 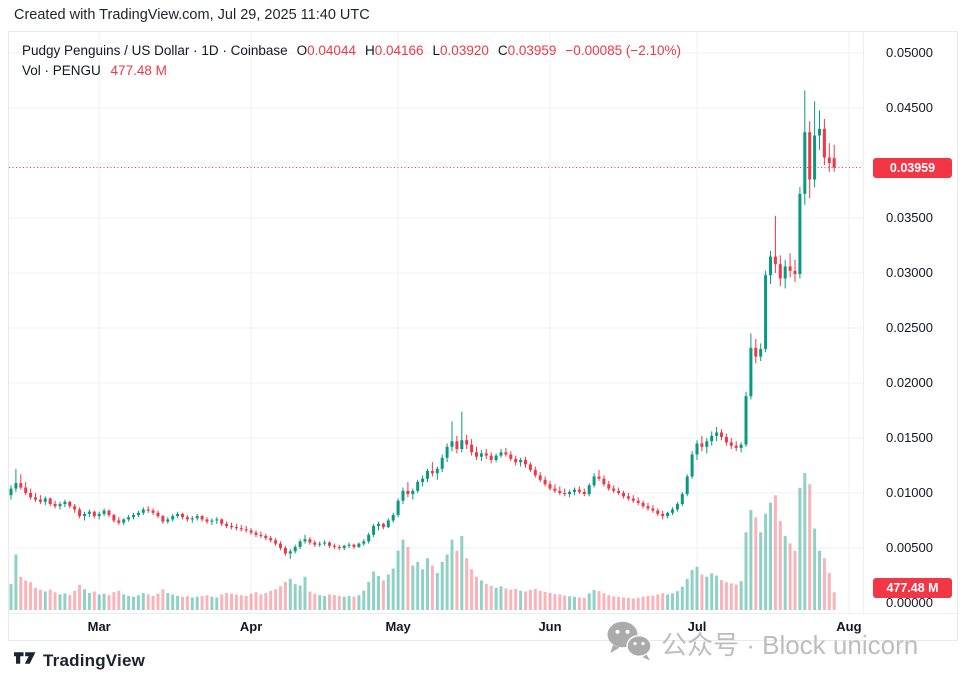 I want to click on time-axis: Mar Apr May Jun Jul Aug, so click(x=483, y=626).